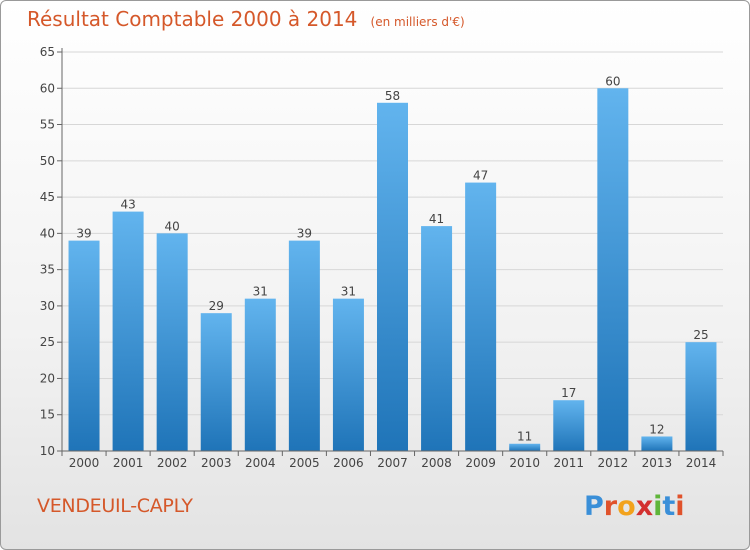 The width and height of the screenshot is (750, 550). Describe the element at coordinates (260, 463) in the screenshot. I see `x-tick-label: 2004` at that location.